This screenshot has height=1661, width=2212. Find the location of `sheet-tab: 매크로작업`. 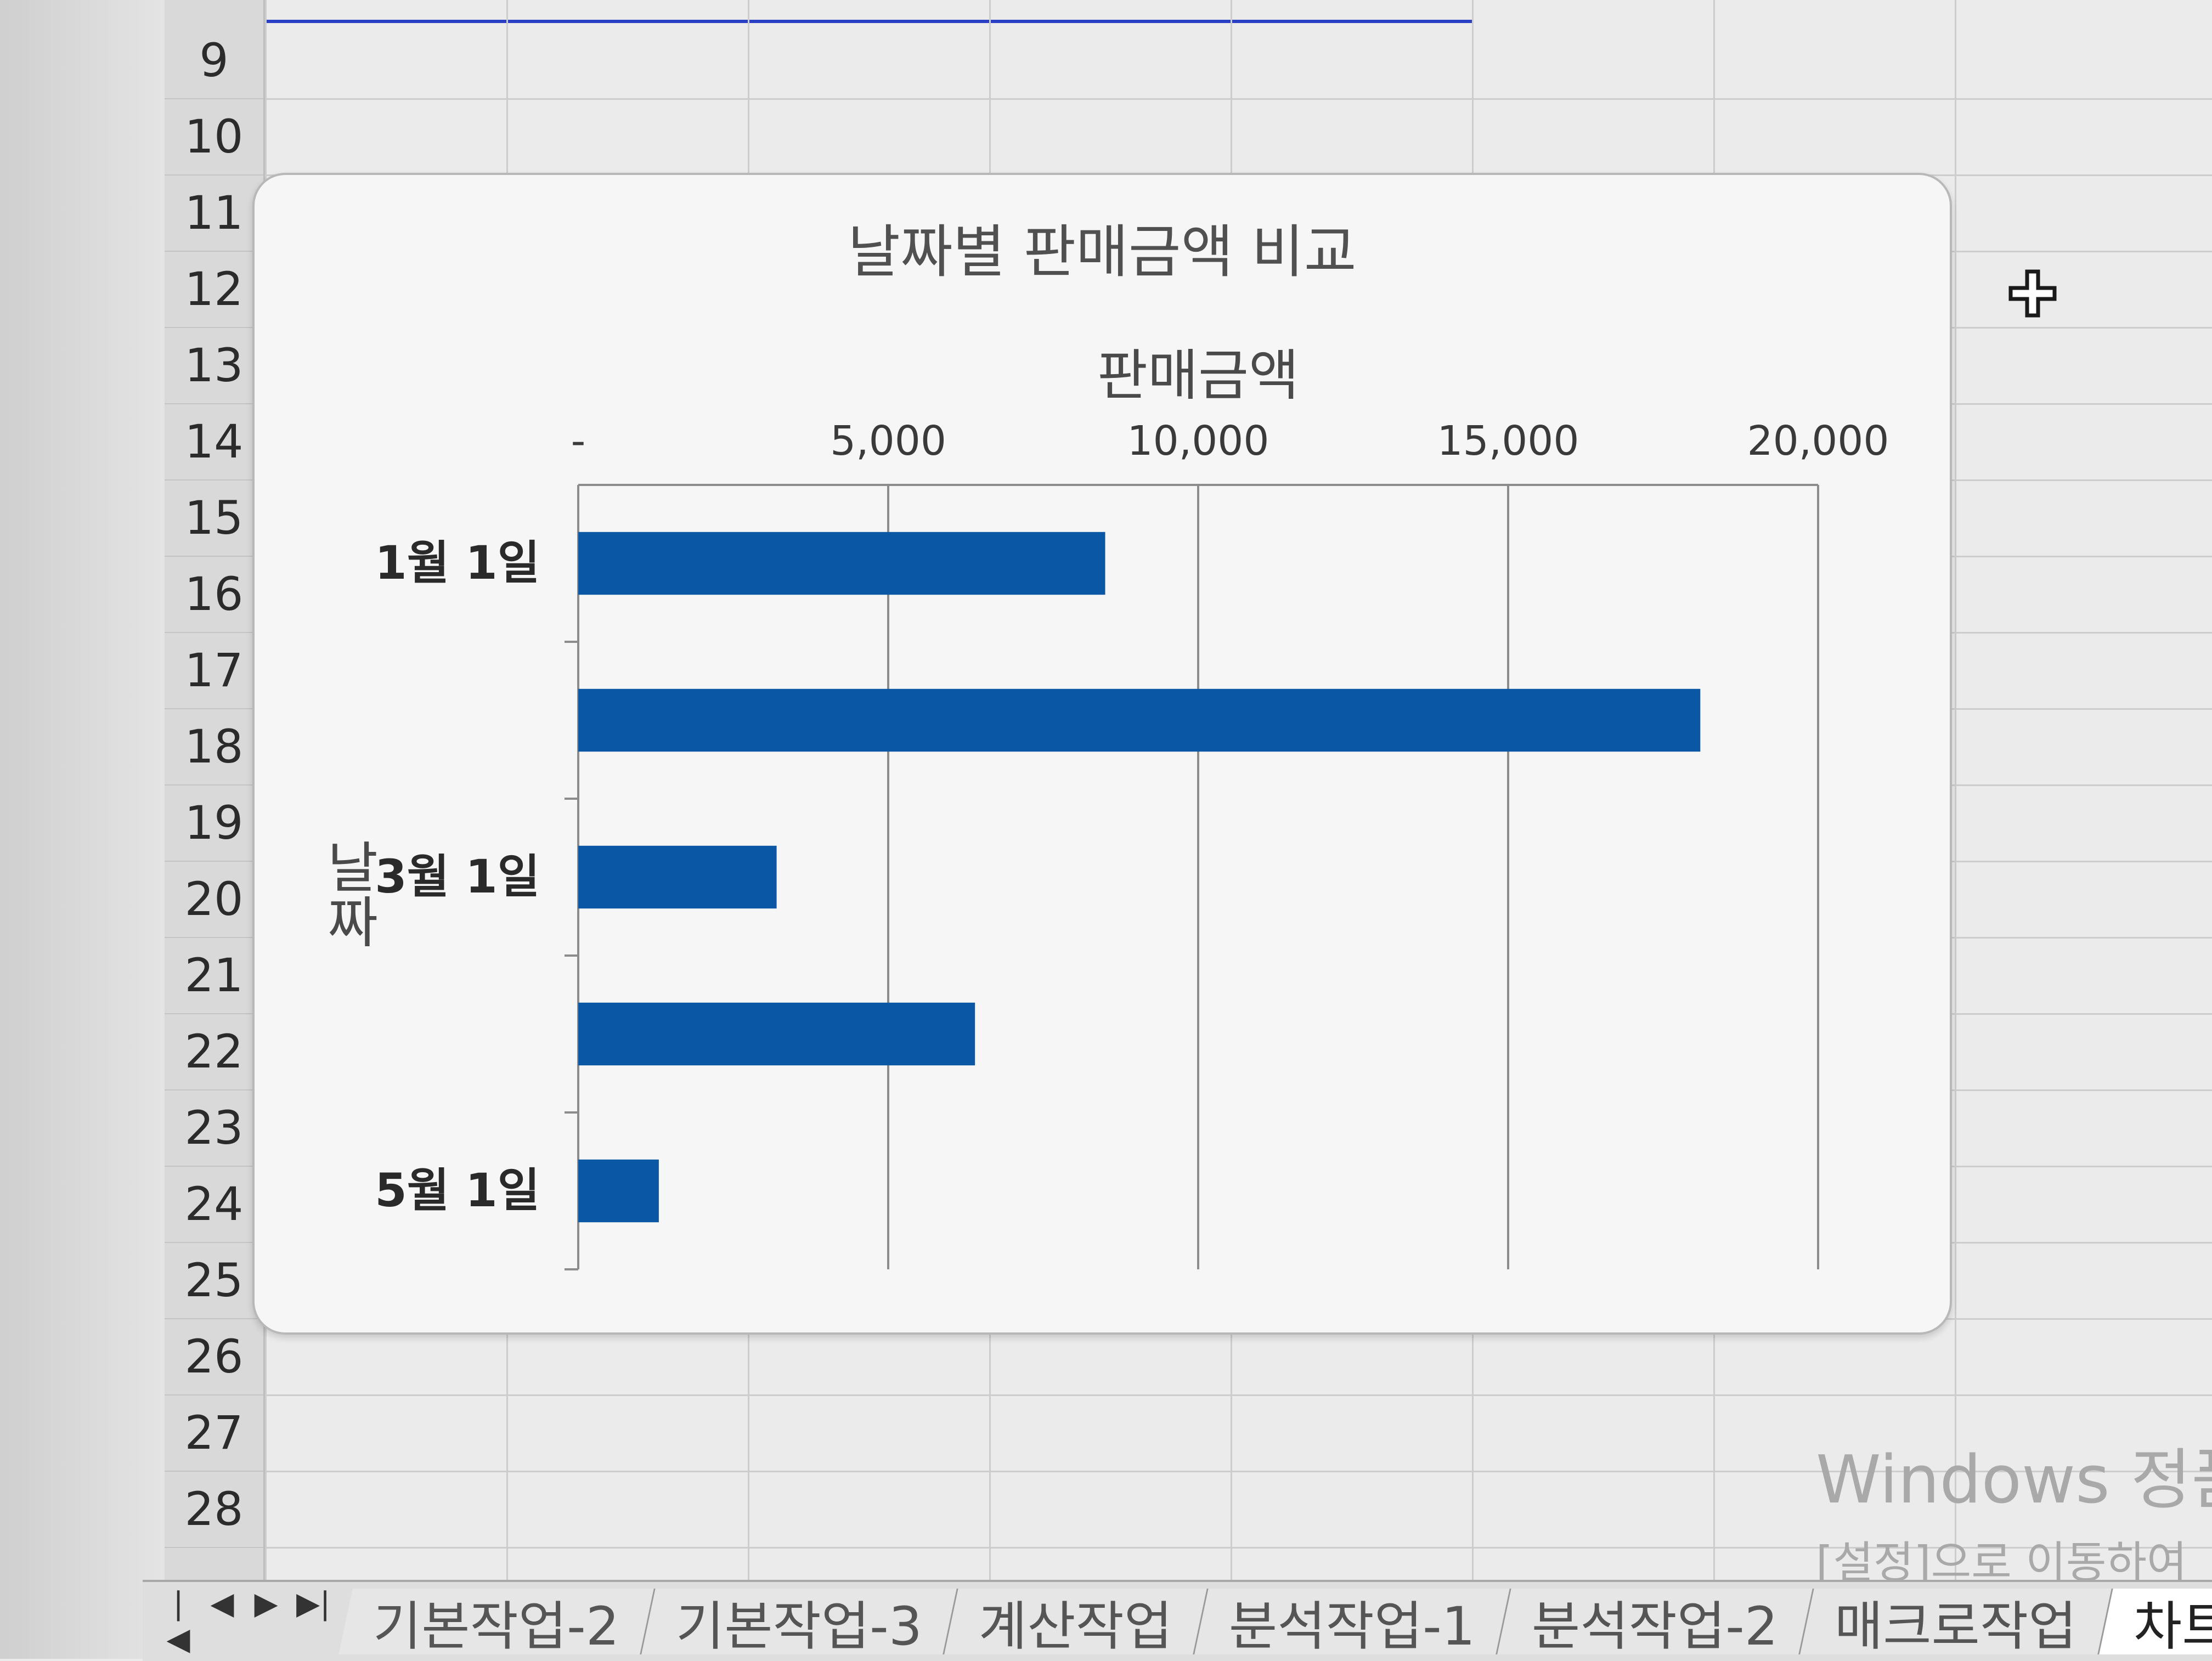

sheet-tab: 매크로작업 is located at coordinates (1957, 1623).